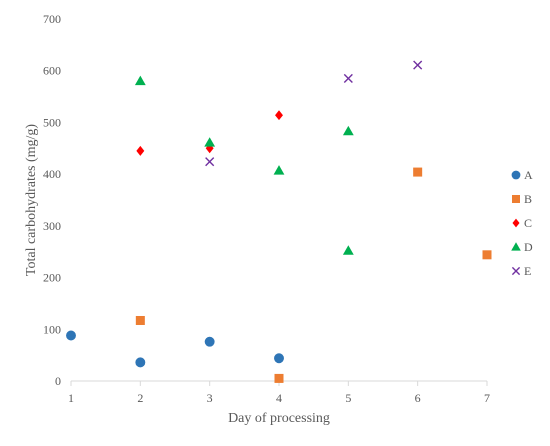 This screenshot has width=550, height=446. I want to click on x-tick-label: 4, so click(279, 398).